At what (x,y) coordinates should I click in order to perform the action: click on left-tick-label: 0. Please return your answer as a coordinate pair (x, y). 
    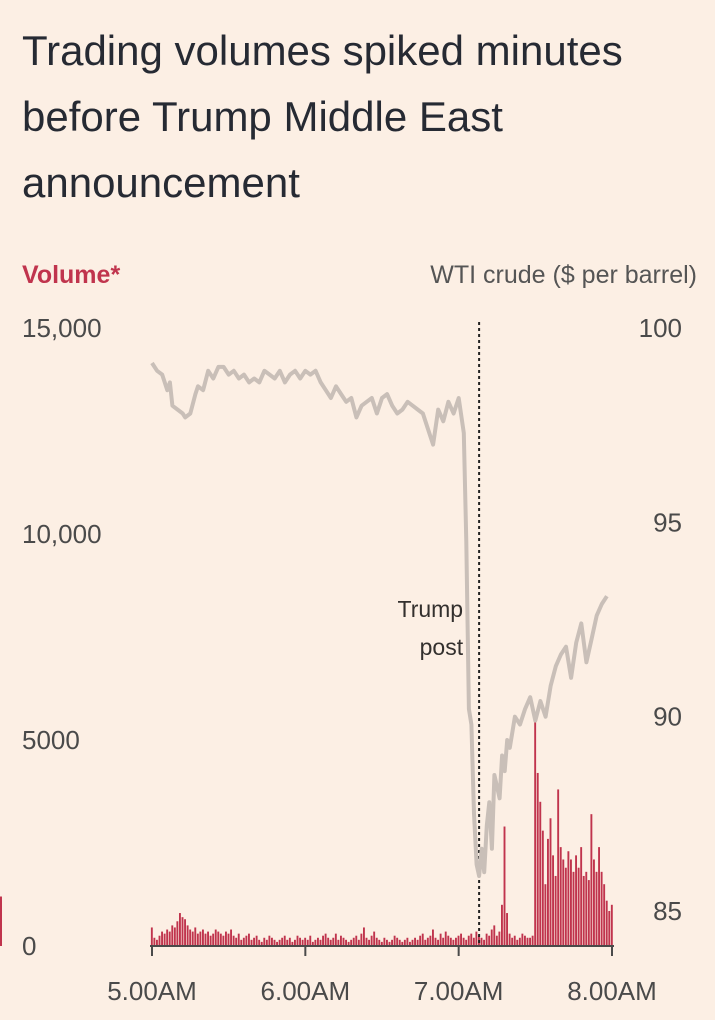
    Looking at the image, I should click on (29, 946).